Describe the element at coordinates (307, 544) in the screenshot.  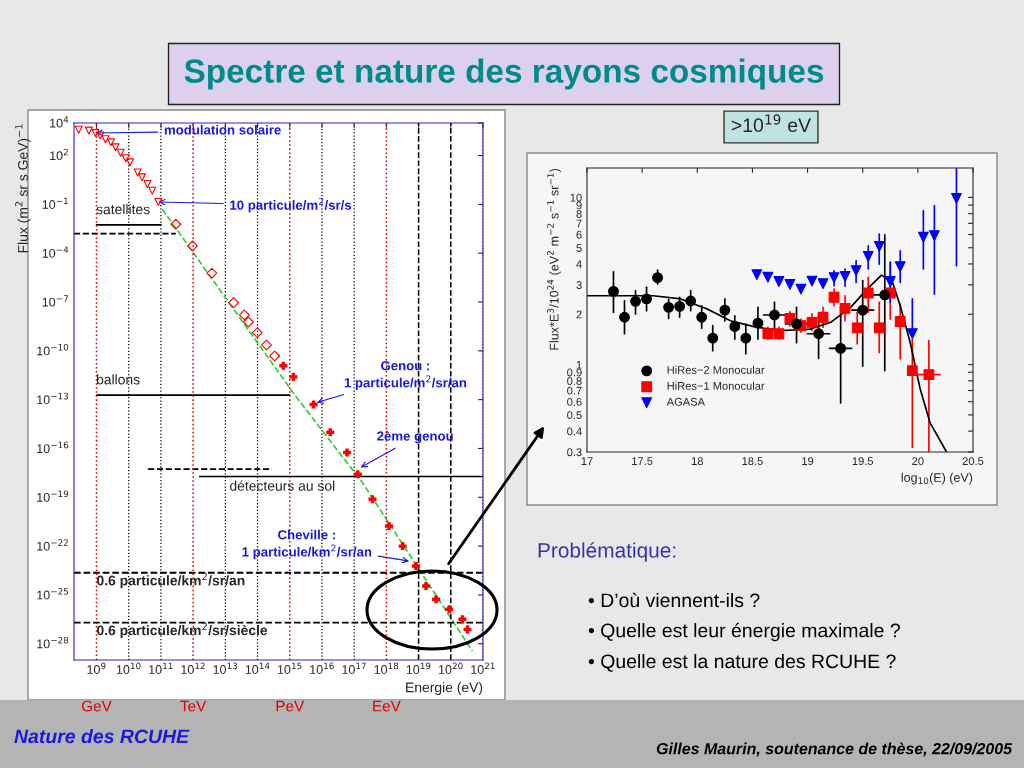
I see `annotation: Cheville : 1 particule/km$^{2}$/sr/an` at that location.